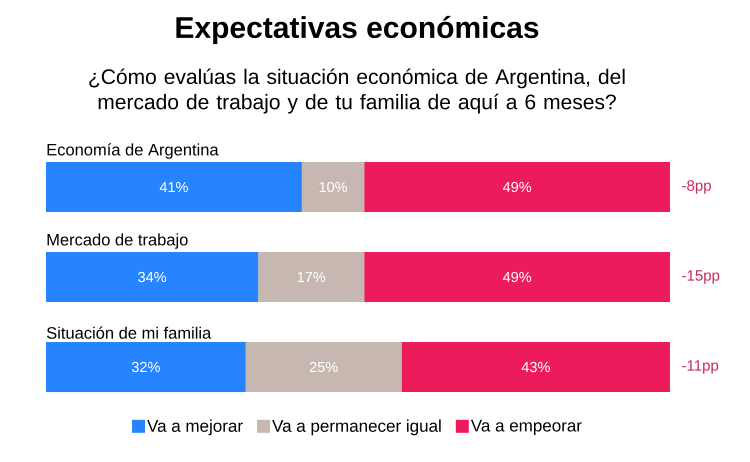 This screenshot has width=750, height=462. I want to click on data-label: 34%, so click(152, 277).